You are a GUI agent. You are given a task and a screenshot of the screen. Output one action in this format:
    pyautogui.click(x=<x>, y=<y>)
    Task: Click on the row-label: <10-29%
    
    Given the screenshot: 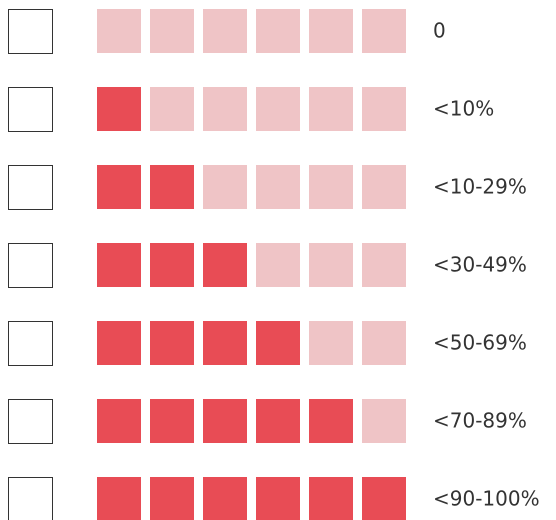 What is the action you would take?
    pyautogui.click(x=480, y=187)
    